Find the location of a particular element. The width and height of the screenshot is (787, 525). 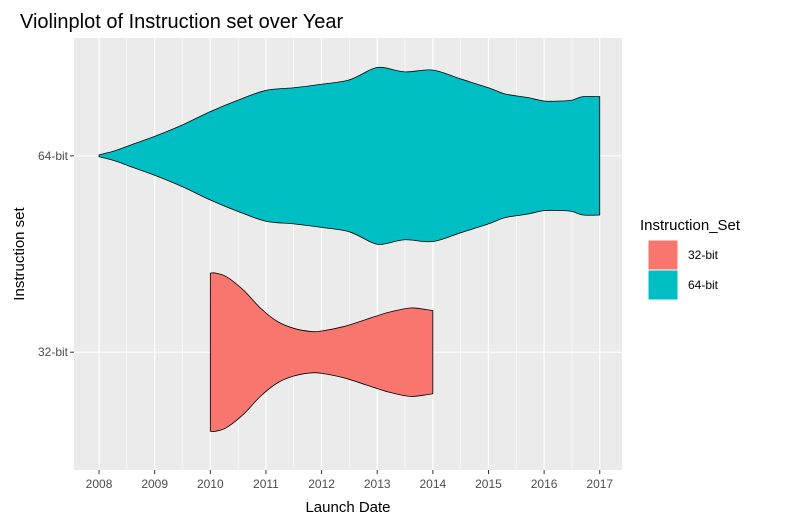

x-tick-label: 2008 is located at coordinates (99, 484).